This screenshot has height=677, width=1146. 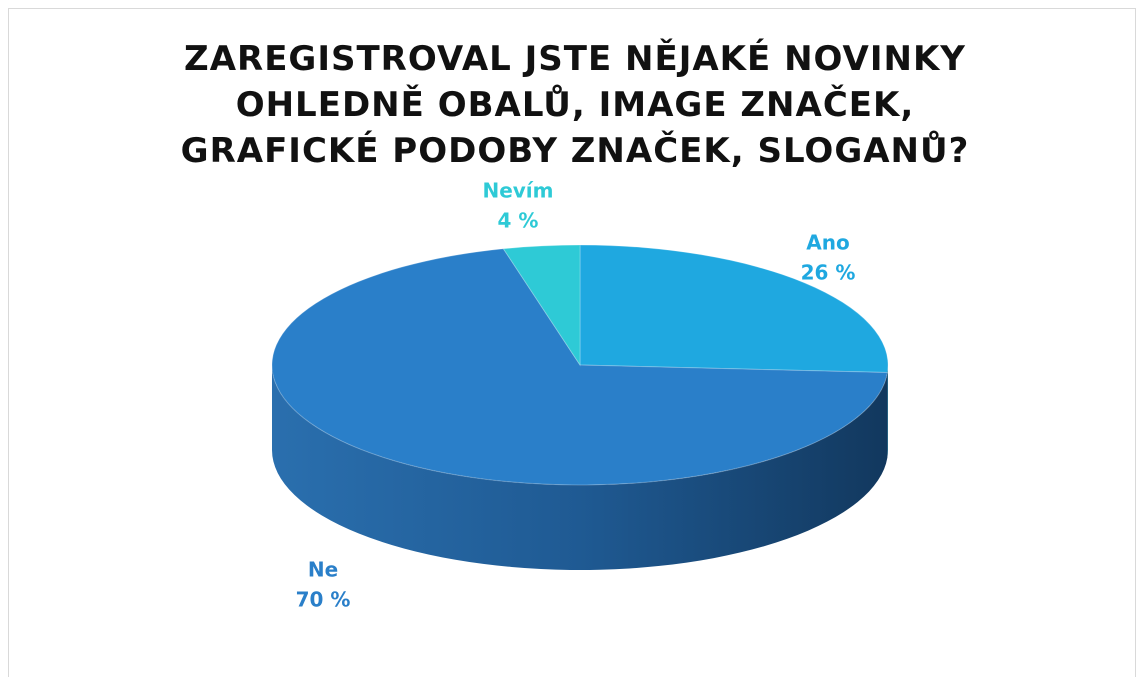 What do you see at coordinates (323, 570) in the screenshot?
I see `data-label-category: Ne` at bounding box center [323, 570].